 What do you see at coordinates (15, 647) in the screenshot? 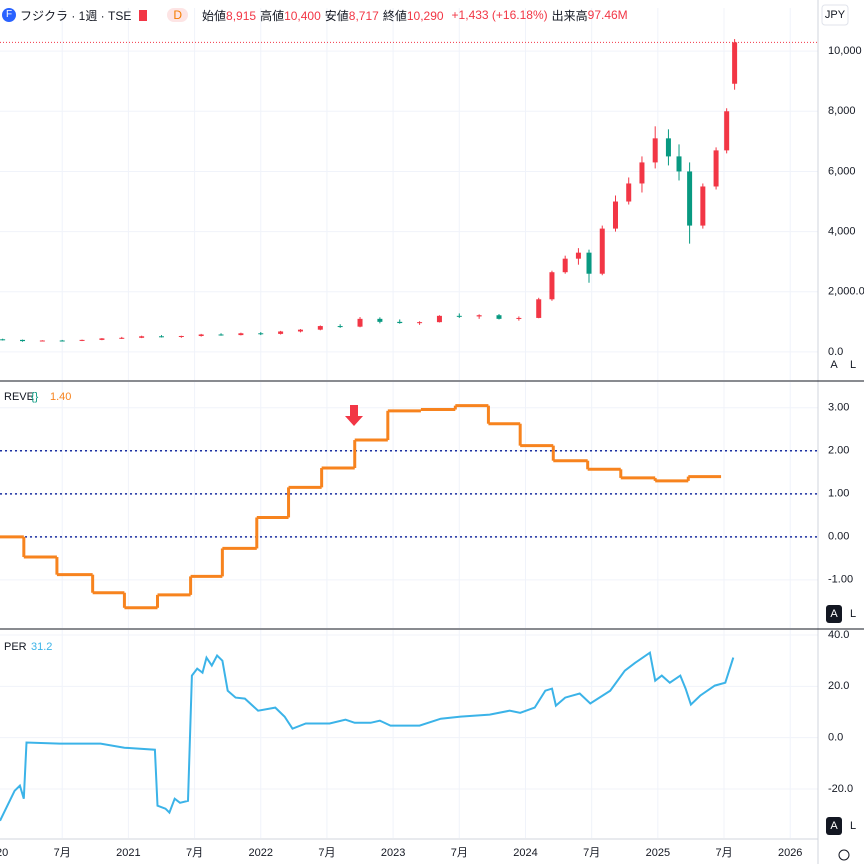
I see `indicator-name: PER` at bounding box center [15, 647].